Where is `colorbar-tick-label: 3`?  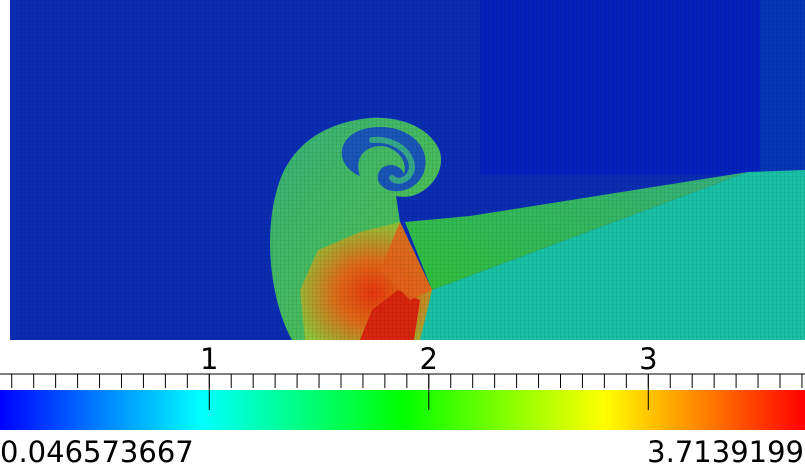
colorbar-tick-label: 3 is located at coordinates (648, 359).